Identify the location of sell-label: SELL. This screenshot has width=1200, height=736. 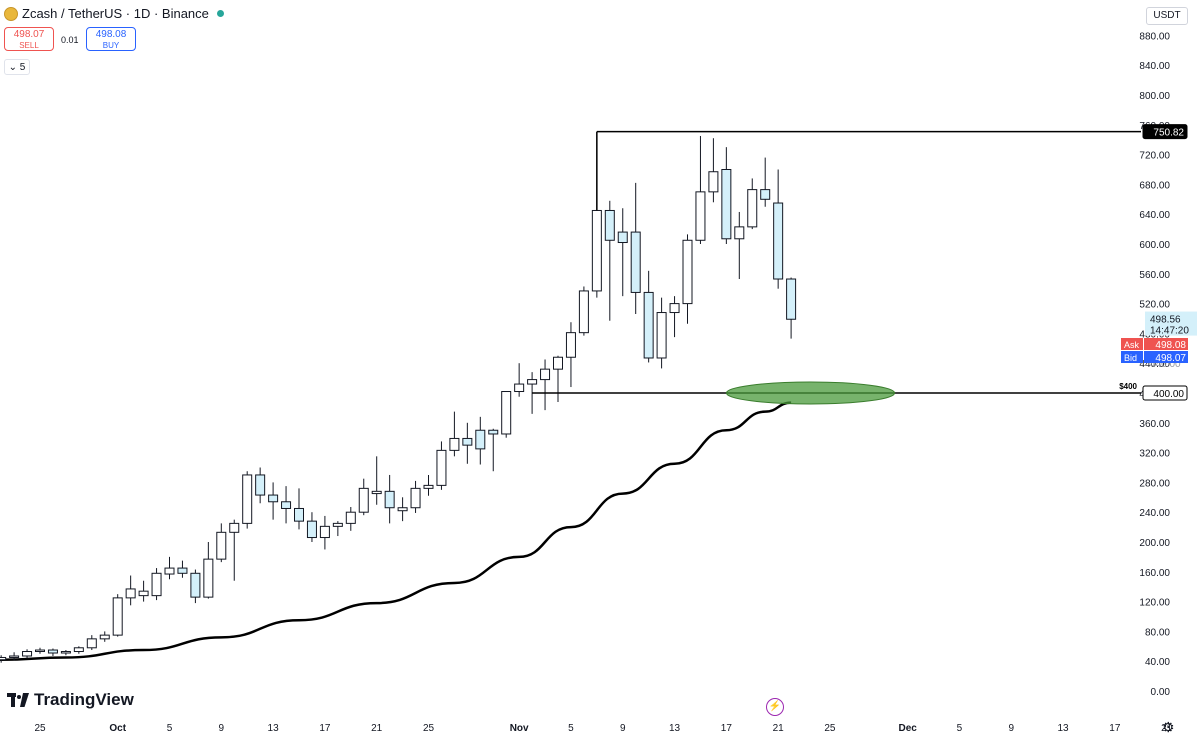
(29, 45).